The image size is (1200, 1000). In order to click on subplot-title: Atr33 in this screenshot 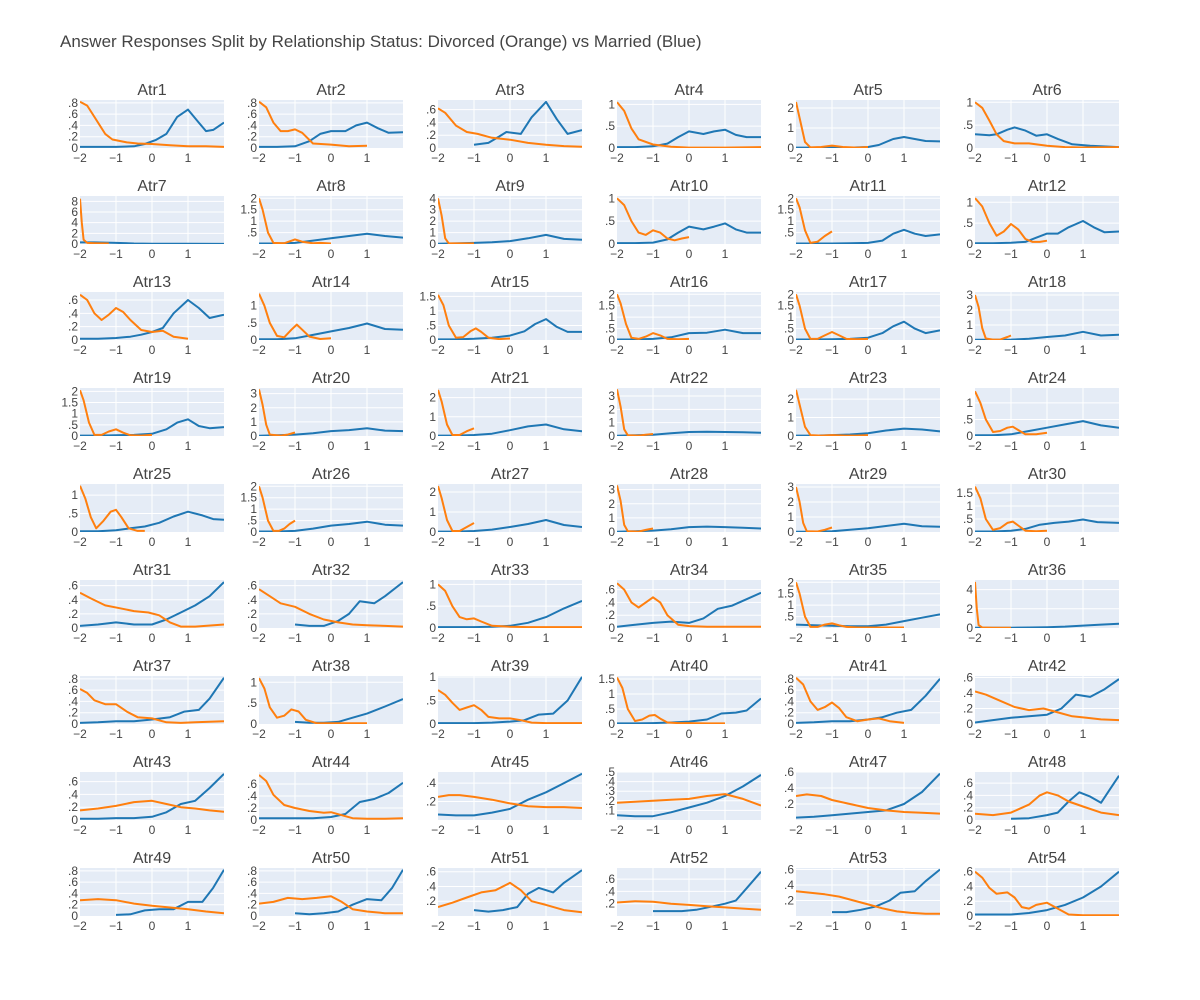, I will do `click(510, 570)`.